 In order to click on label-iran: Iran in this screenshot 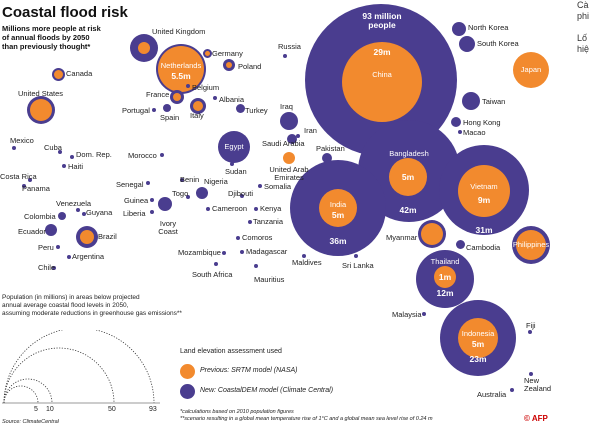, I will do `click(310, 130)`.